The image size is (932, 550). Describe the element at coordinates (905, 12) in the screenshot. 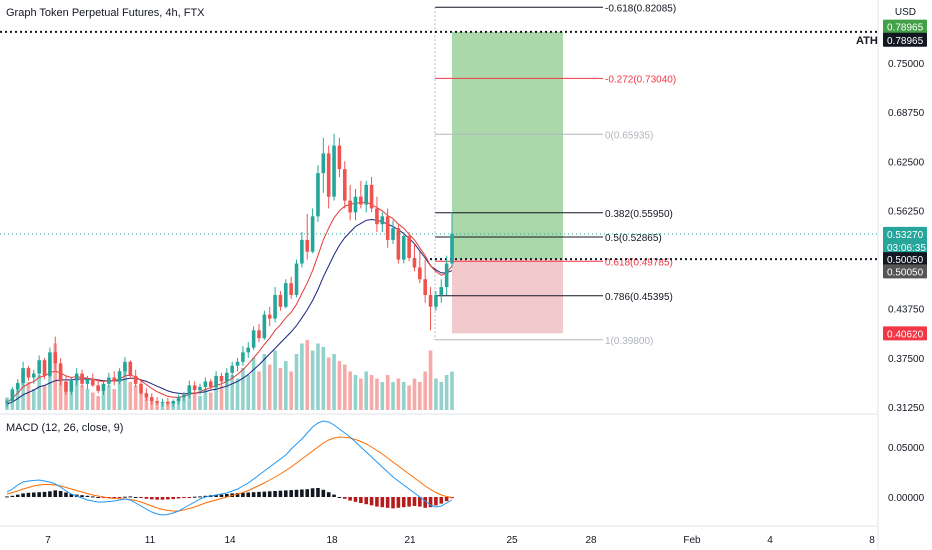

I see `currency-label: USD` at that location.